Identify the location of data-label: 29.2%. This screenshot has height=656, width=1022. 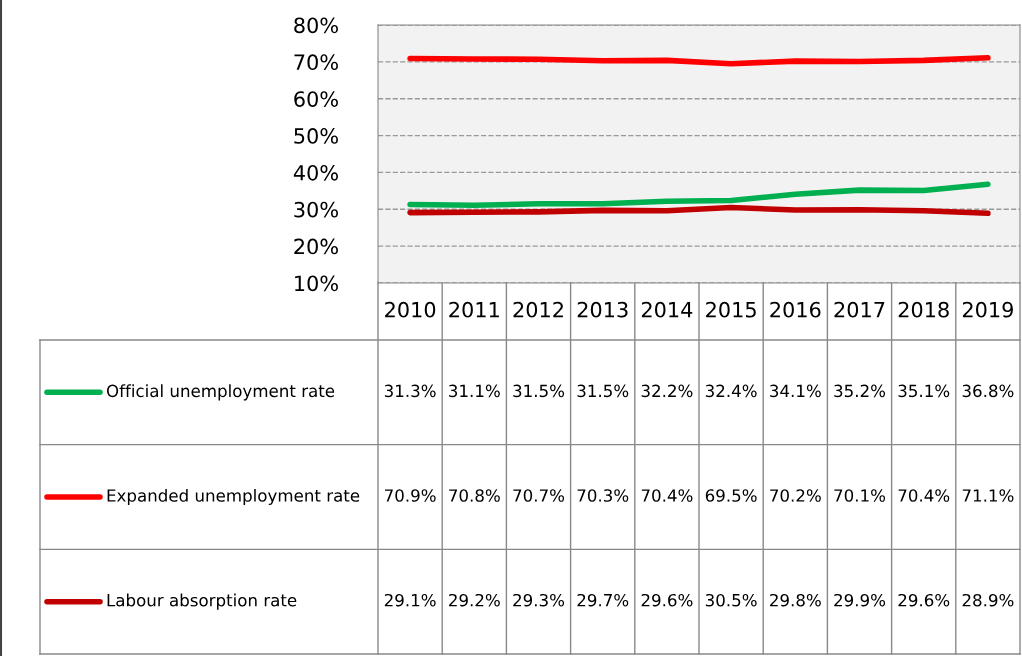
(474, 600).